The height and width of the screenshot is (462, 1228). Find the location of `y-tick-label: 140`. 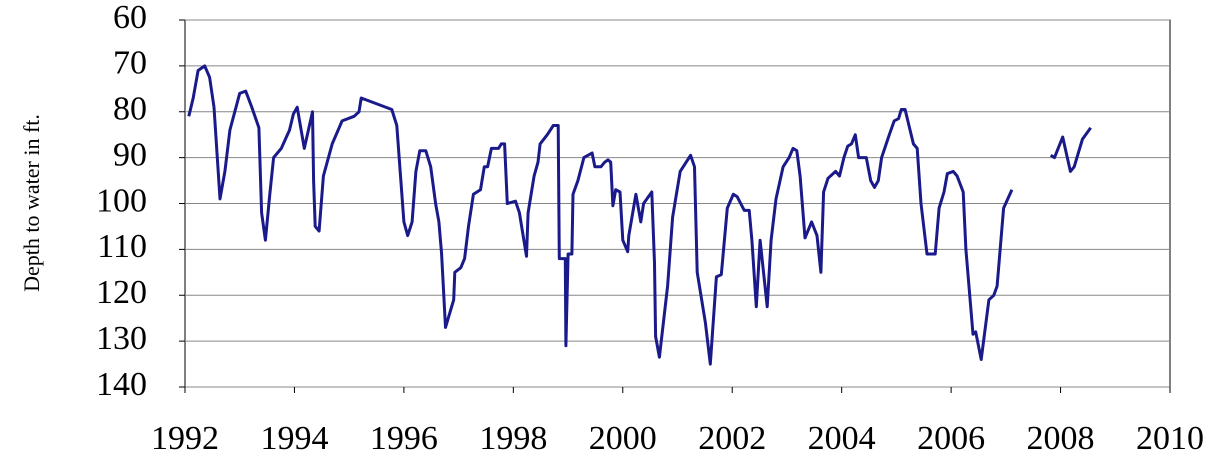

y-tick-label: 140 is located at coordinates (121, 384).